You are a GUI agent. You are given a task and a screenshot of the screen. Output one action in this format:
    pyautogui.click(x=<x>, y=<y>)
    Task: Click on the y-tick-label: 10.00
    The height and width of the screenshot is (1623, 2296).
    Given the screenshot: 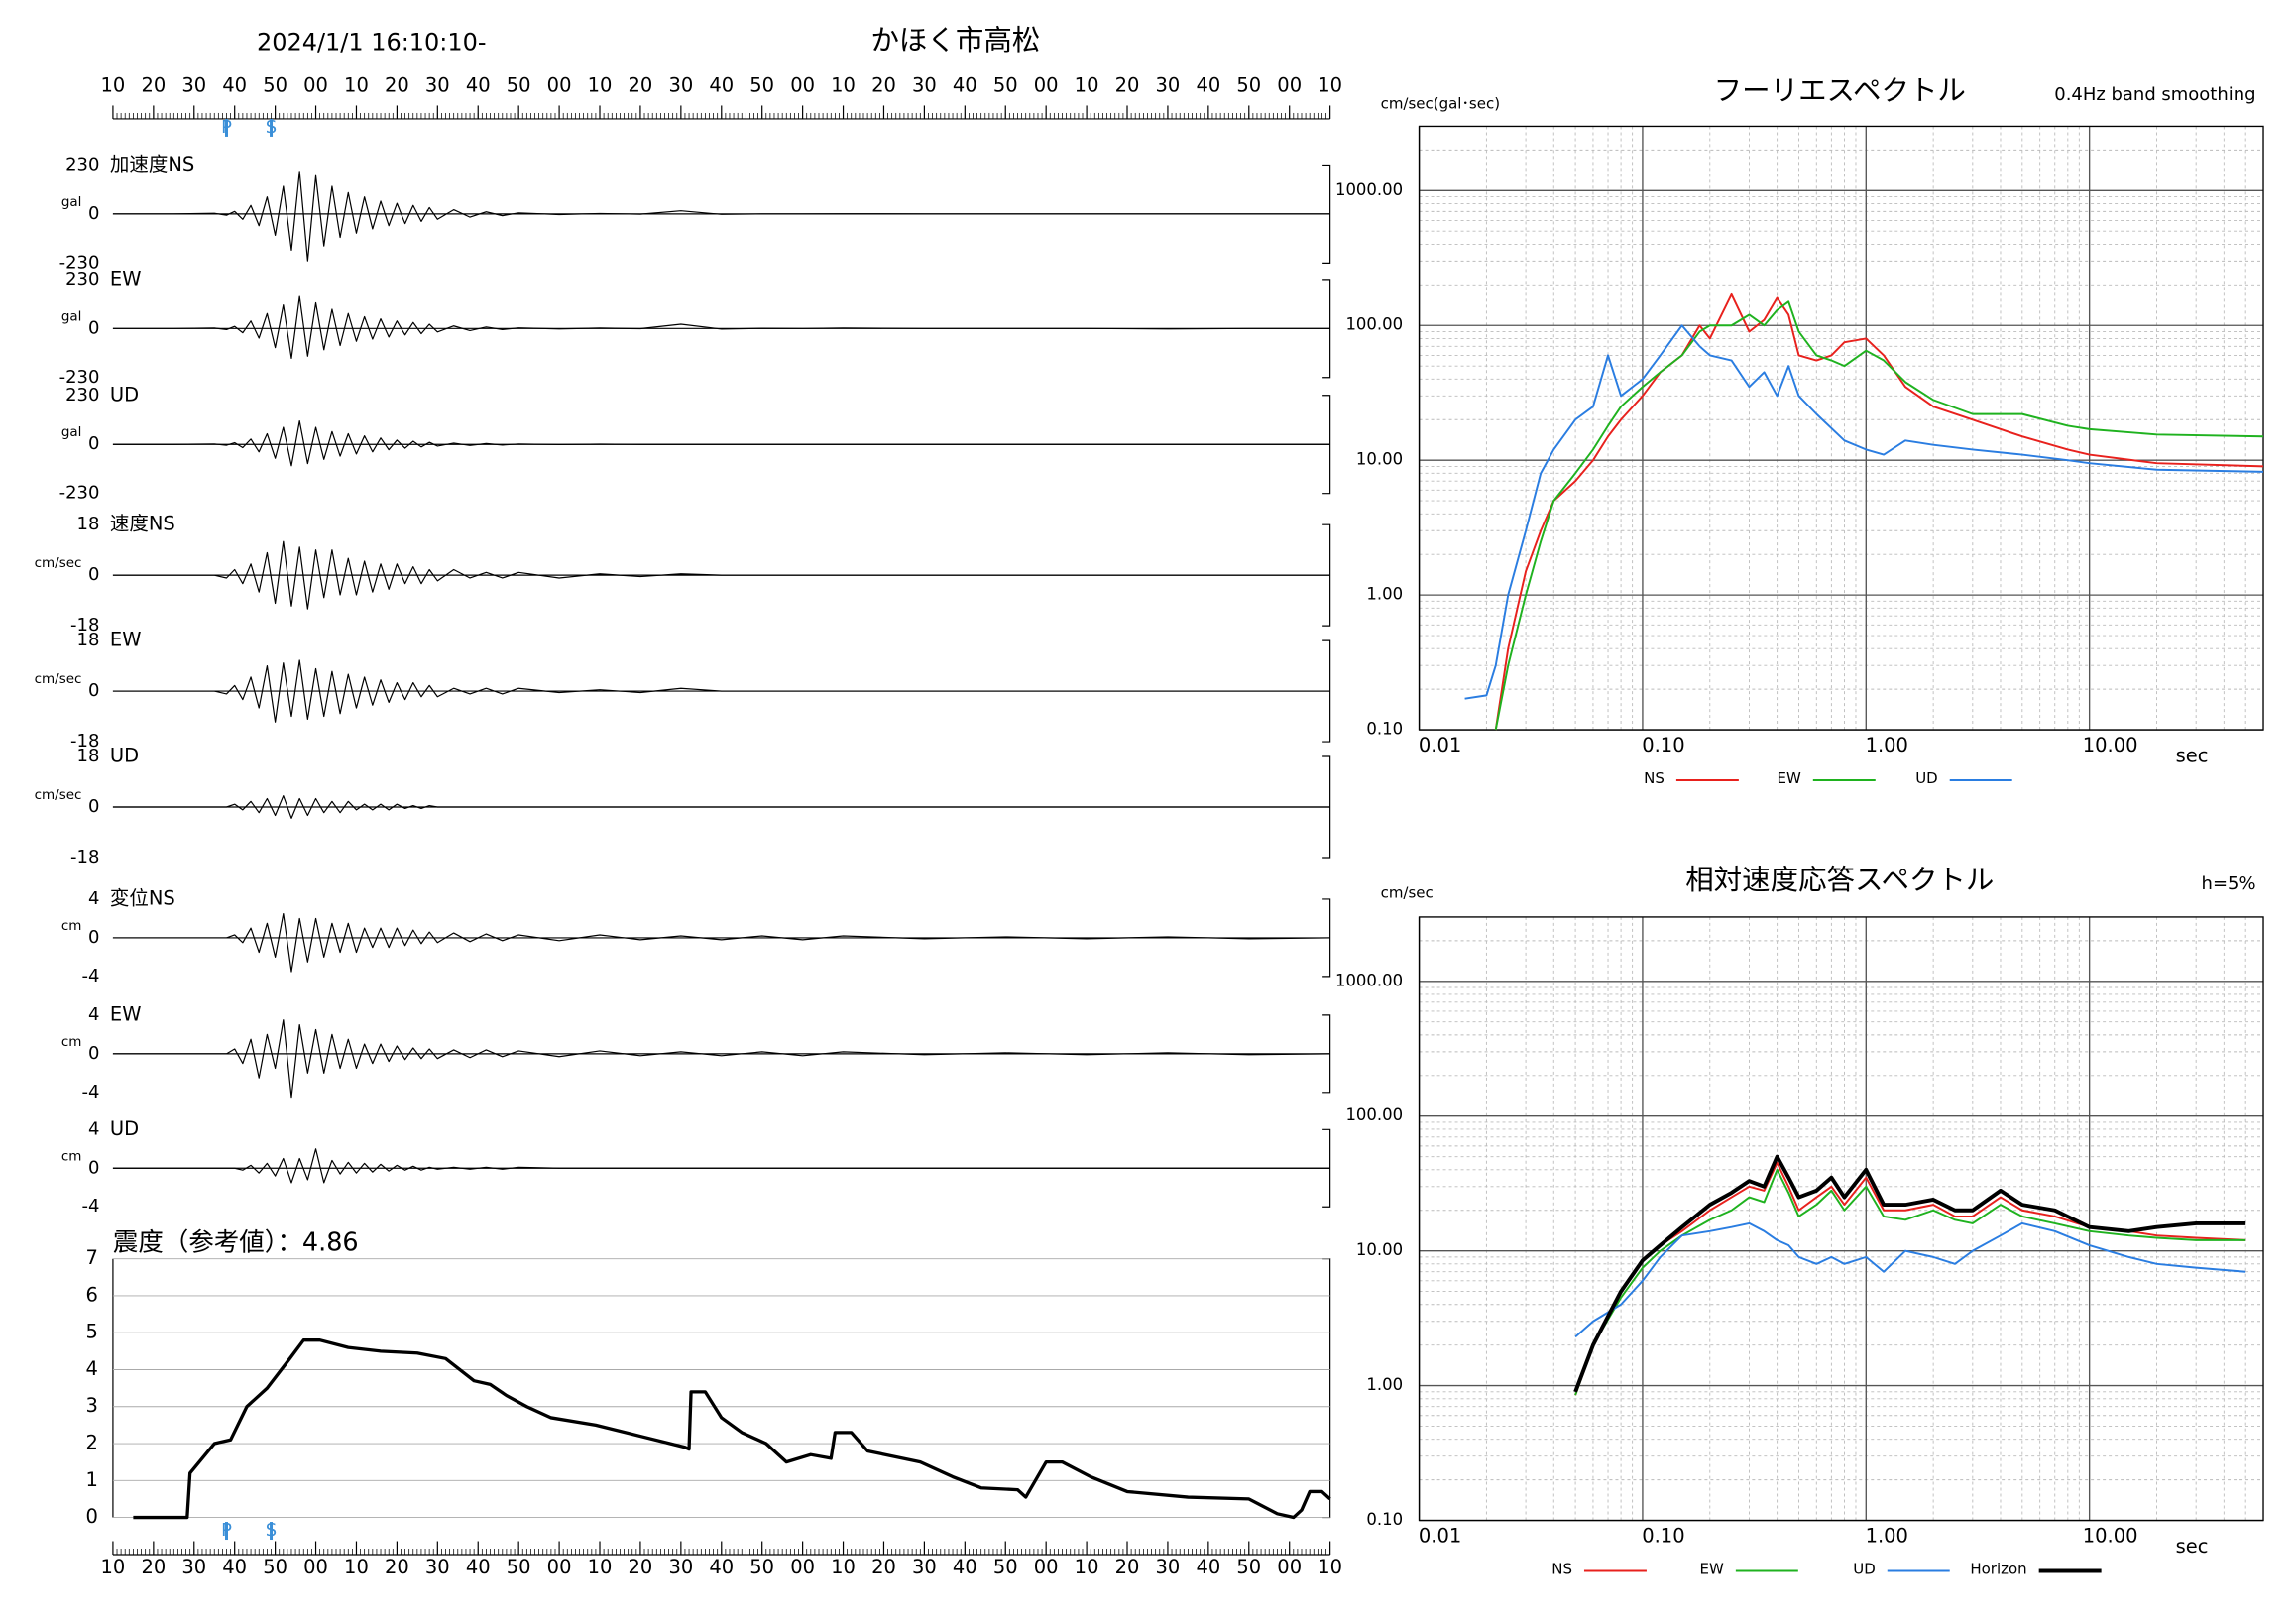 What is the action you would take?
    pyautogui.click(x=1380, y=459)
    